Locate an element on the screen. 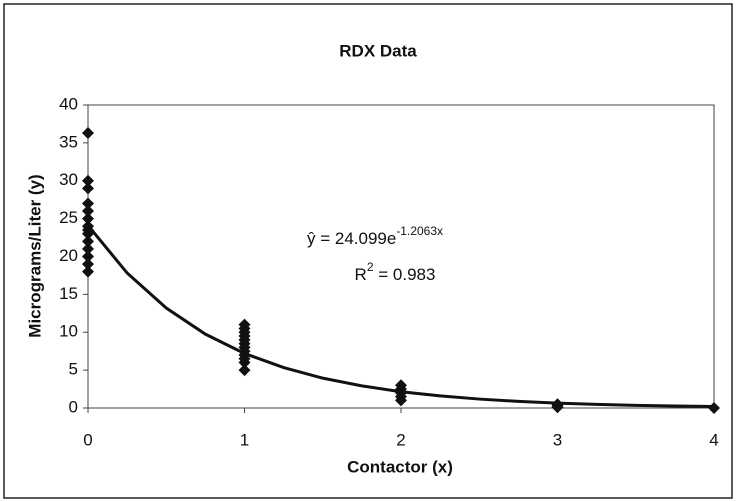 The height and width of the screenshot is (502, 736). x-tick-label: 2 is located at coordinates (400, 439).